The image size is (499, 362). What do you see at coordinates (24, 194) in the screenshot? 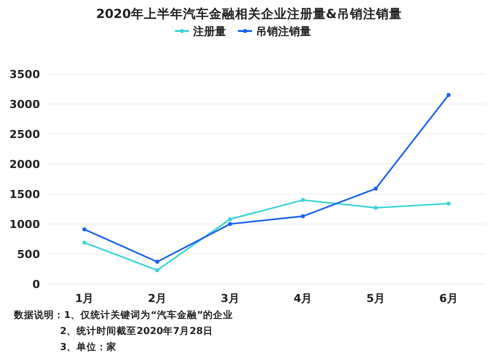
I see `y-tick-label: 1500` at bounding box center [24, 194].